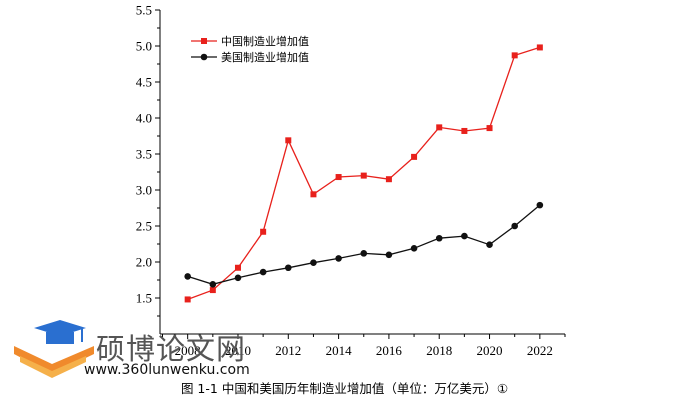 The height and width of the screenshot is (409, 689). Describe the element at coordinates (389, 350) in the screenshot. I see `x-tick-label: 2016` at that location.